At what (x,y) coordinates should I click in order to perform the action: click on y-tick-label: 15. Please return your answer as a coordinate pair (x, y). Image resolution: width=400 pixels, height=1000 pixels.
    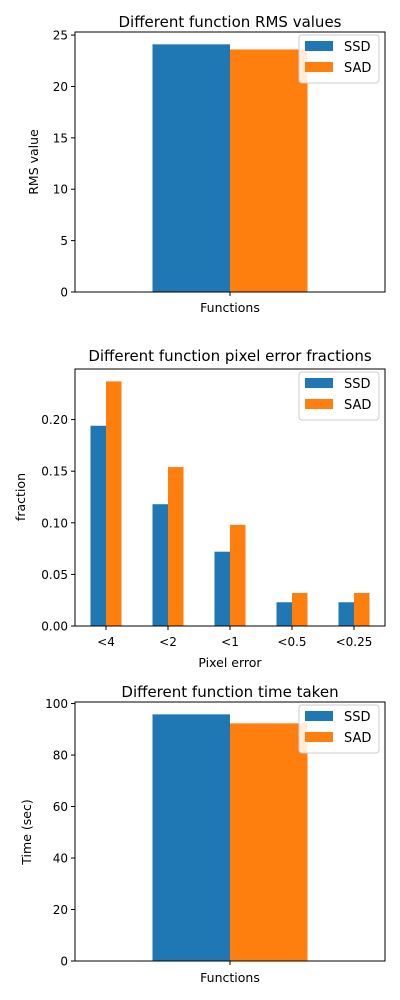
    Looking at the image, I should click on (60, 138).